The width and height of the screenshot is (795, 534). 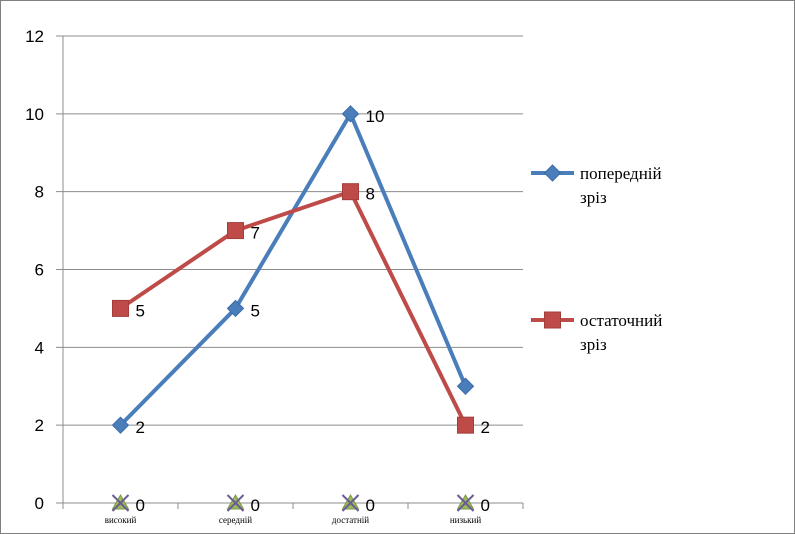 I want to click on y-tick-label: 0, so click(x=39, y=503).